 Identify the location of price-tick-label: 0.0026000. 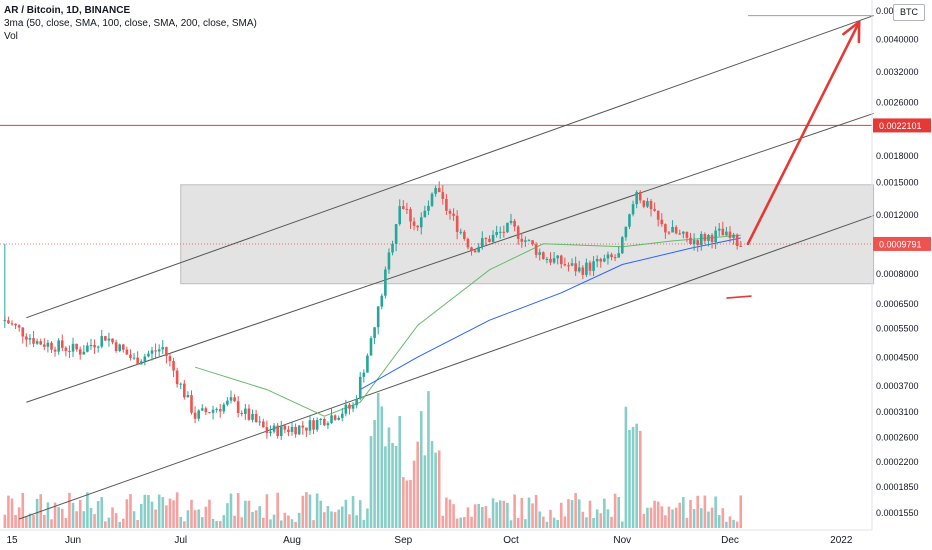
(897, 102).